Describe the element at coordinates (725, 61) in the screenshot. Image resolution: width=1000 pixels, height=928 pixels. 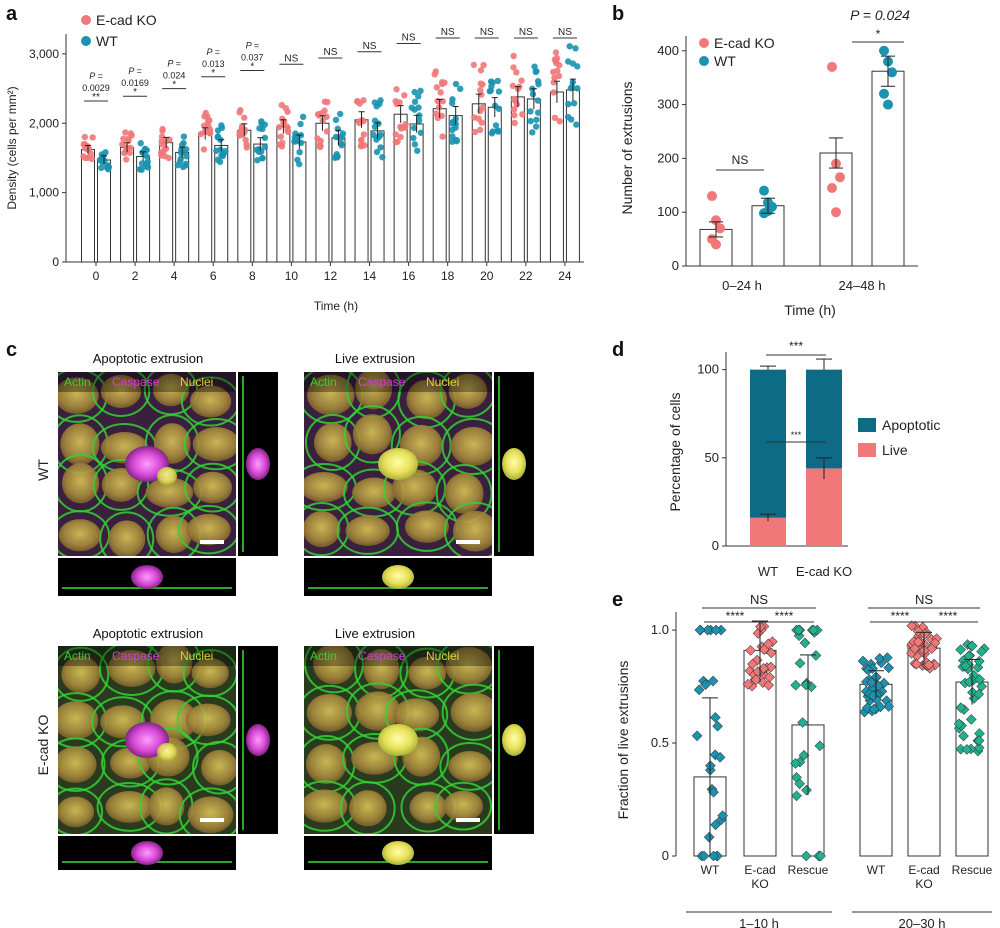
I see `legend-wt-label: WT` at that location.